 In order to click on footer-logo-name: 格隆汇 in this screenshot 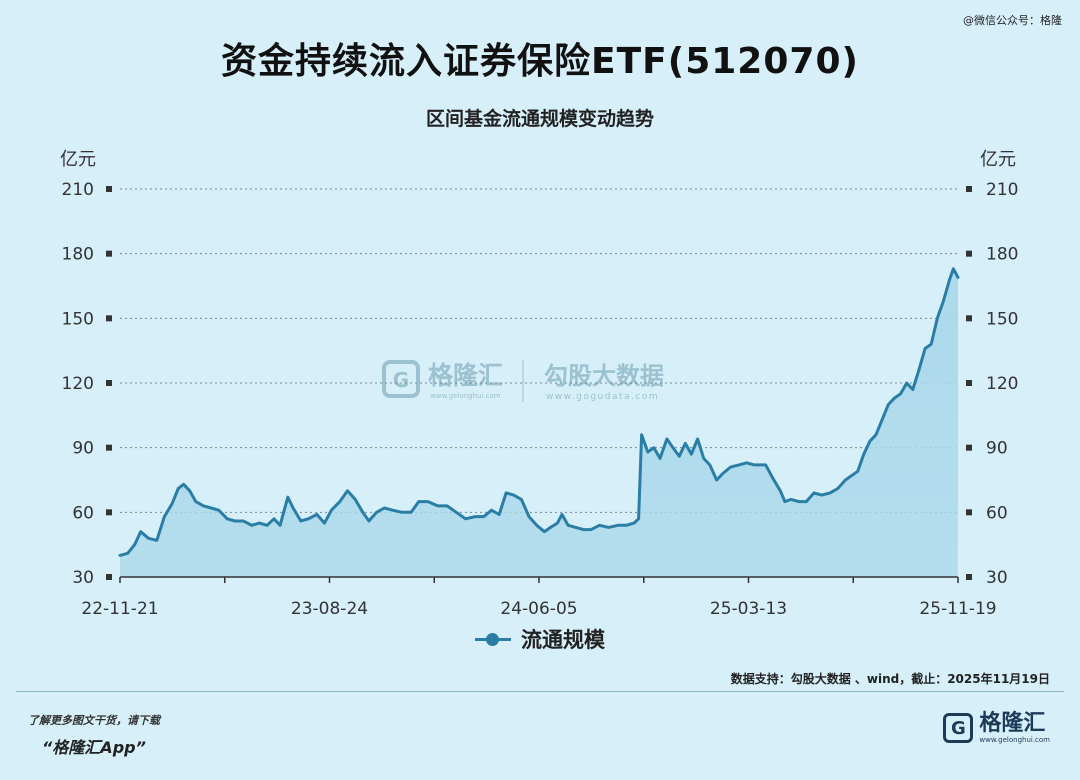, I will do `click(1012, 723)`.